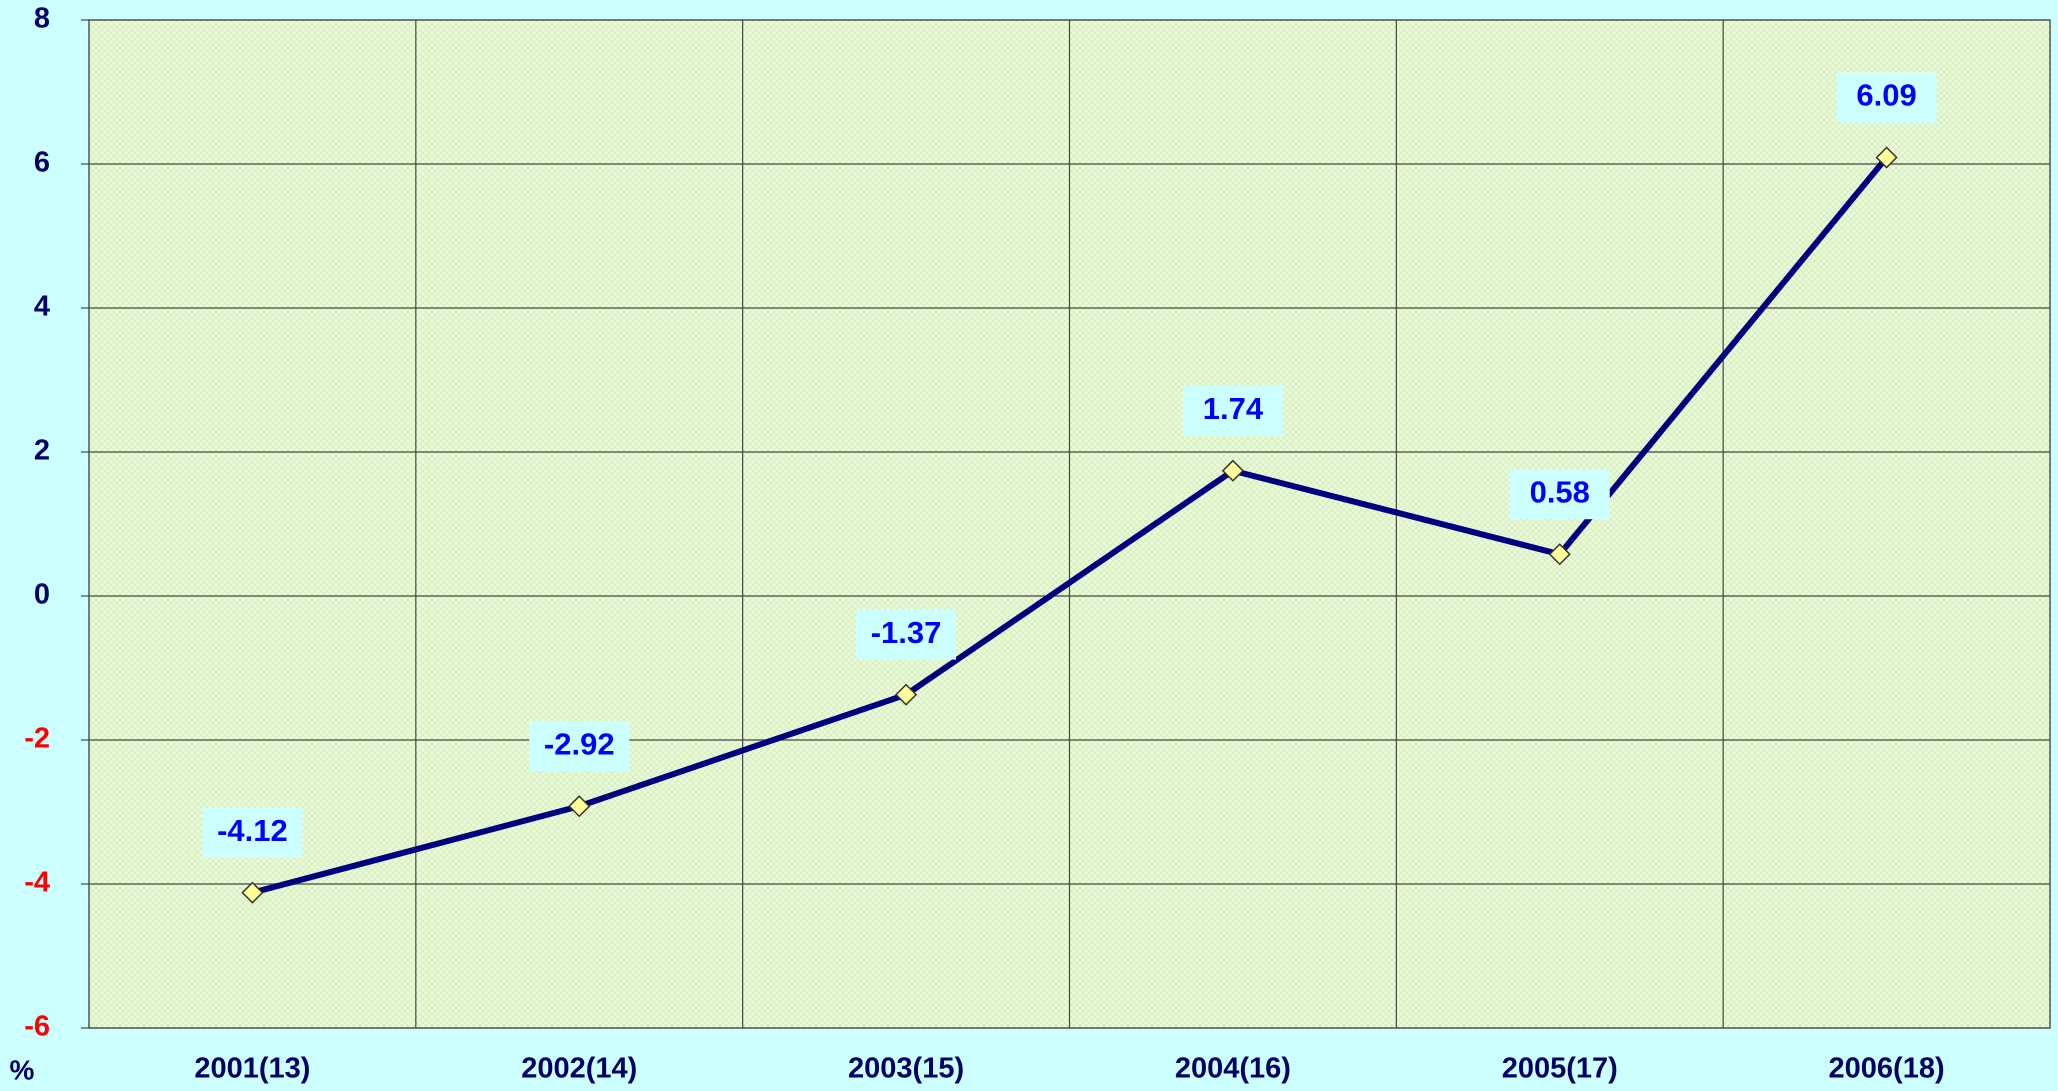 The image size is (2058, 1091). I want to click on x-tick-label: 2003(15), so click(906, 1069).